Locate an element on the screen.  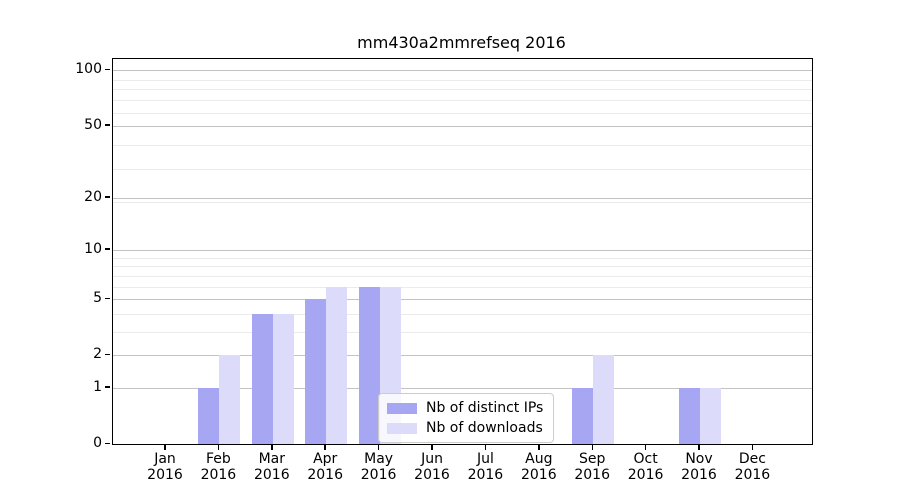
y-tick-label: 50 is located at coordinates (93, 124).